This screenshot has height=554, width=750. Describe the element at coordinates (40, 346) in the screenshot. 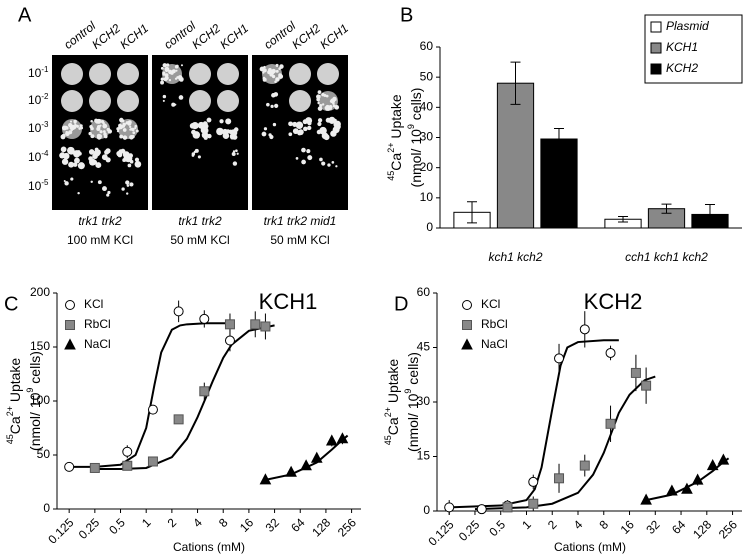

I see `y-tick-label: 150` at that location.